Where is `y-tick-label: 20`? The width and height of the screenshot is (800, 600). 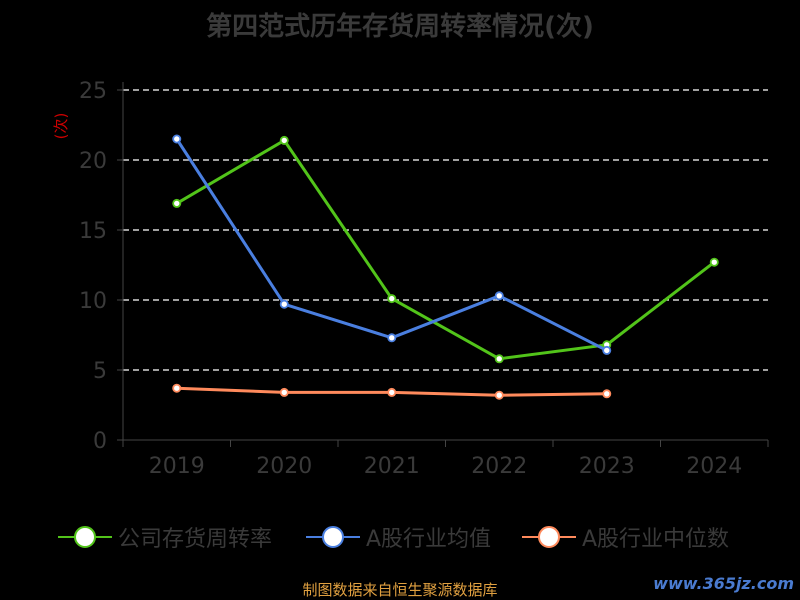 y-tick-label: 20 is located at coordinates (93, 161).